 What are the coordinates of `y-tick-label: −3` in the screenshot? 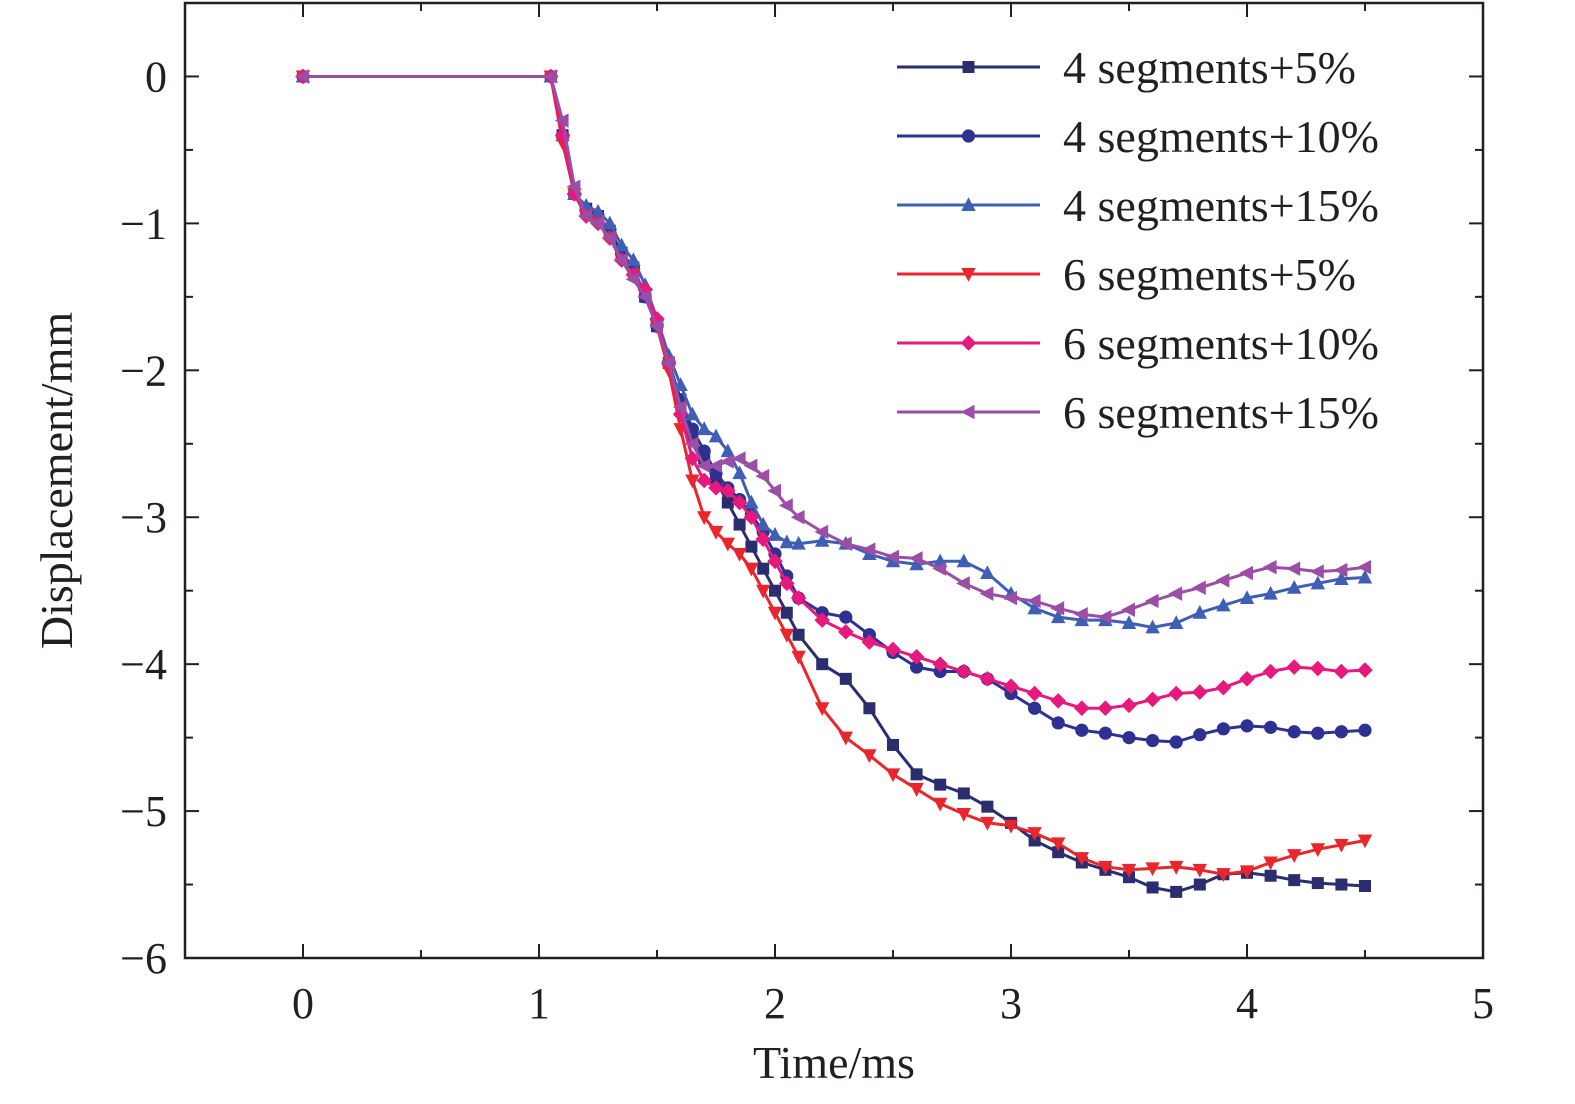 It's located at (143, 517).